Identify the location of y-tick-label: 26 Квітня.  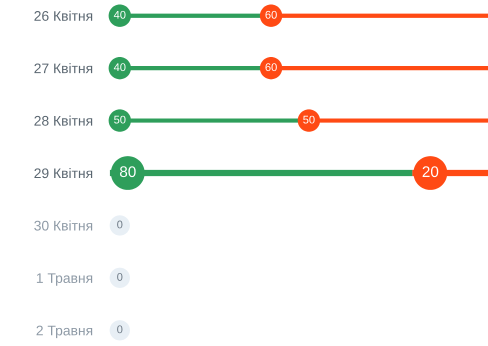
(63, 15).